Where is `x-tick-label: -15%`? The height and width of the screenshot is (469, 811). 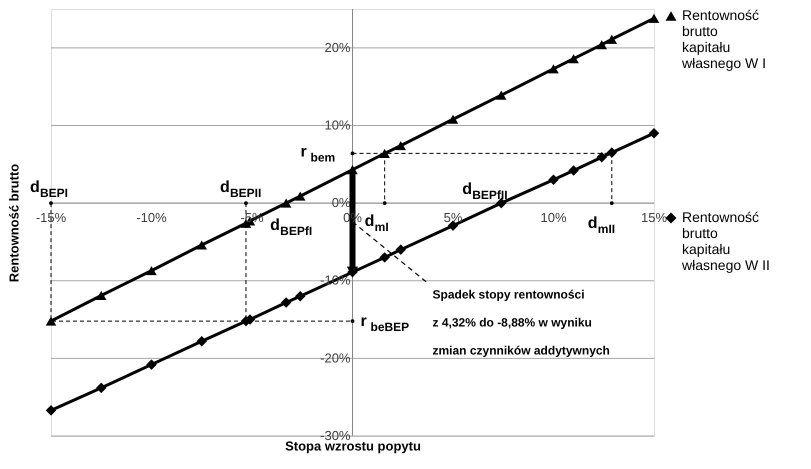
x-tick-label: -15% is located at coordinates (51, 218).